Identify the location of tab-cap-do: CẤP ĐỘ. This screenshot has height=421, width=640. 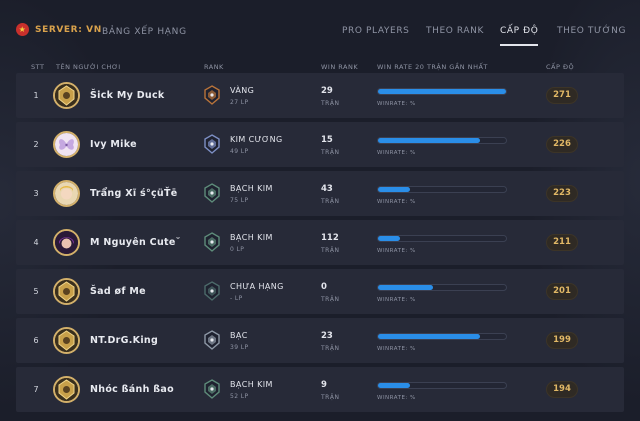
(519, 35).